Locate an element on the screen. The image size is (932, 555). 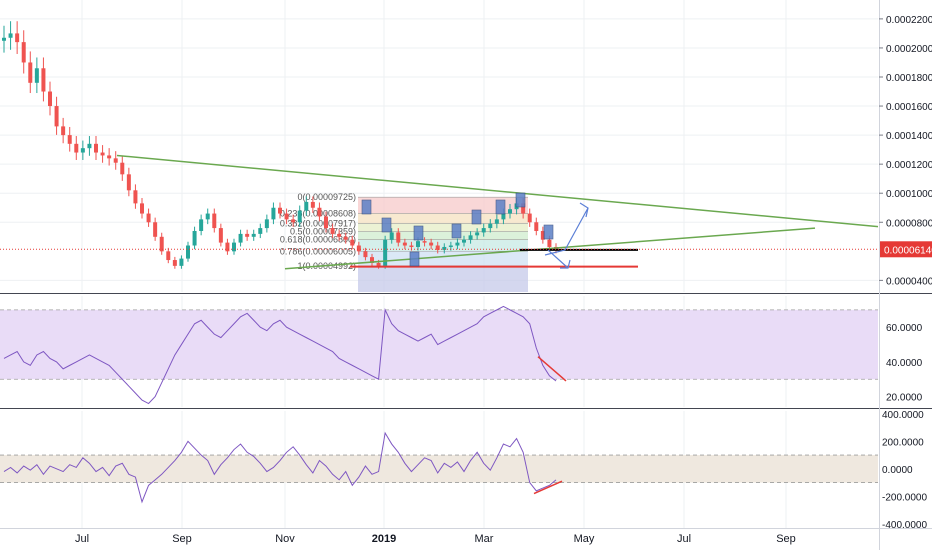
rsi-trendline is located at coordinates (552, 369).